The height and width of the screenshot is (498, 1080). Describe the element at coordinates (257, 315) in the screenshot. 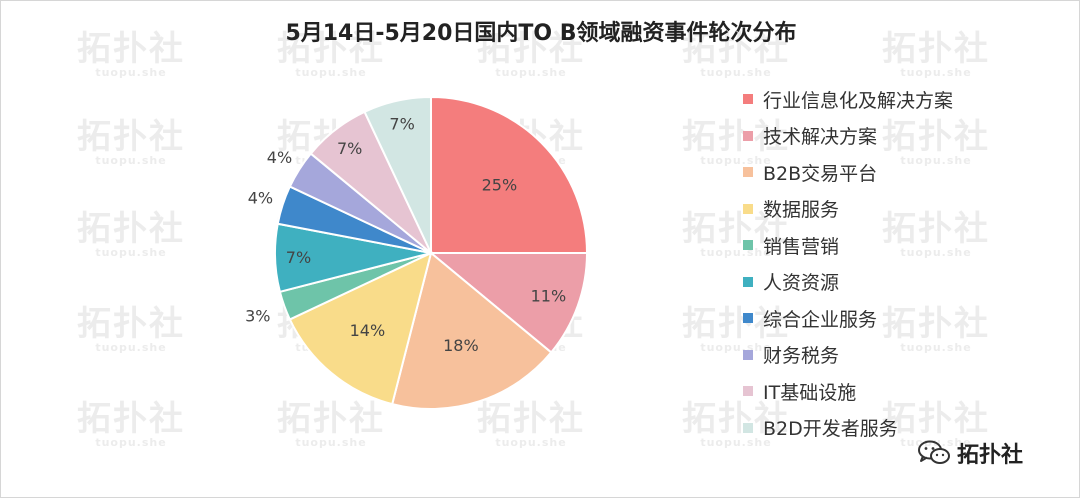

I see `slice-data-label: 3%` at that location.